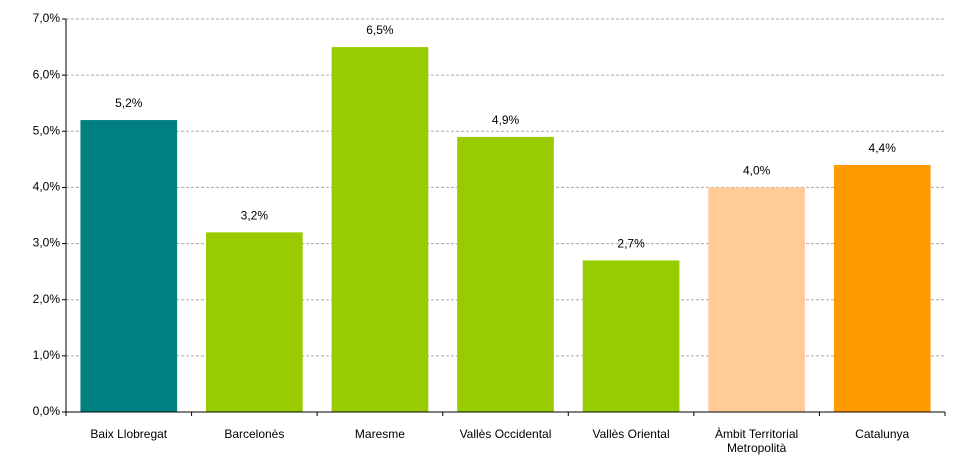 Image resolution: width=966 pixels, height=457 pixels. Describe the element at coordinates (883, 148) in the screenshot. I see `data-label: 4,4%` at that location.